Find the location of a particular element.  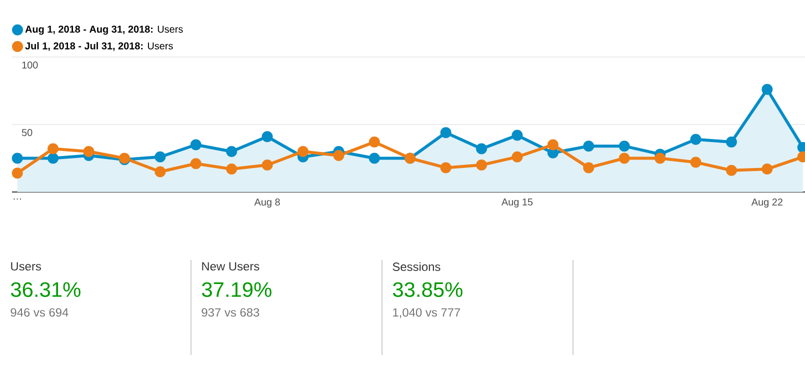

y-tick-label: 100 is located at coordinates (30, 65).